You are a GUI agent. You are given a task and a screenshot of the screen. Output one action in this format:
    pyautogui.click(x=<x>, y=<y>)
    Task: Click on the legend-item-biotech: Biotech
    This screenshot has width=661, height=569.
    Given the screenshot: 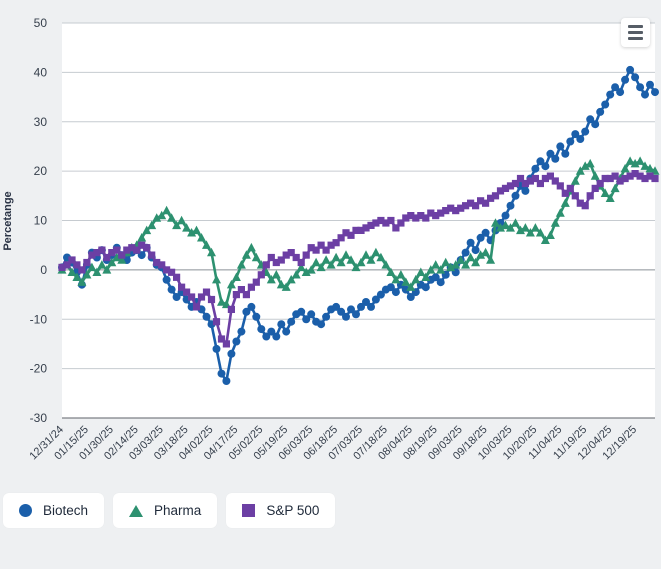 What is the action you would take?
    pyautogui.click(x=54, y=510)
    